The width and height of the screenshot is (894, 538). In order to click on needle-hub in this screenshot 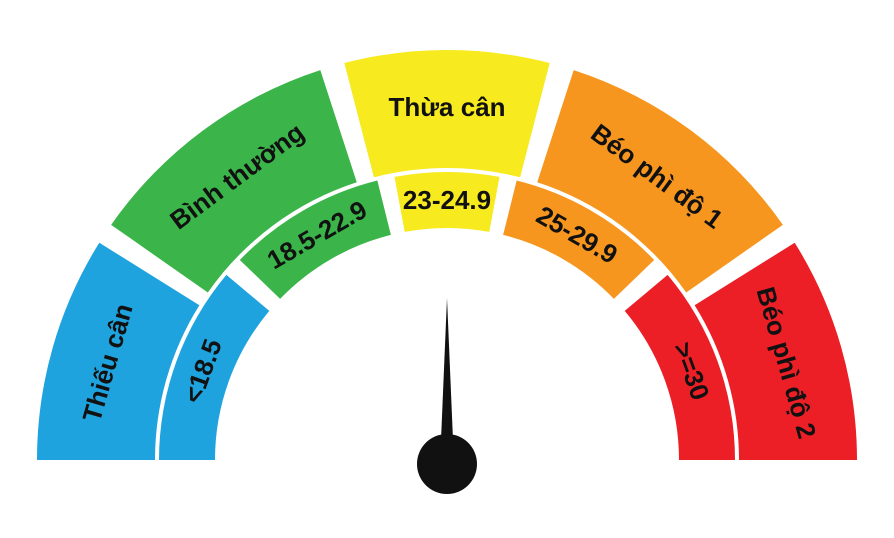, I will do `click(447, 464)`.